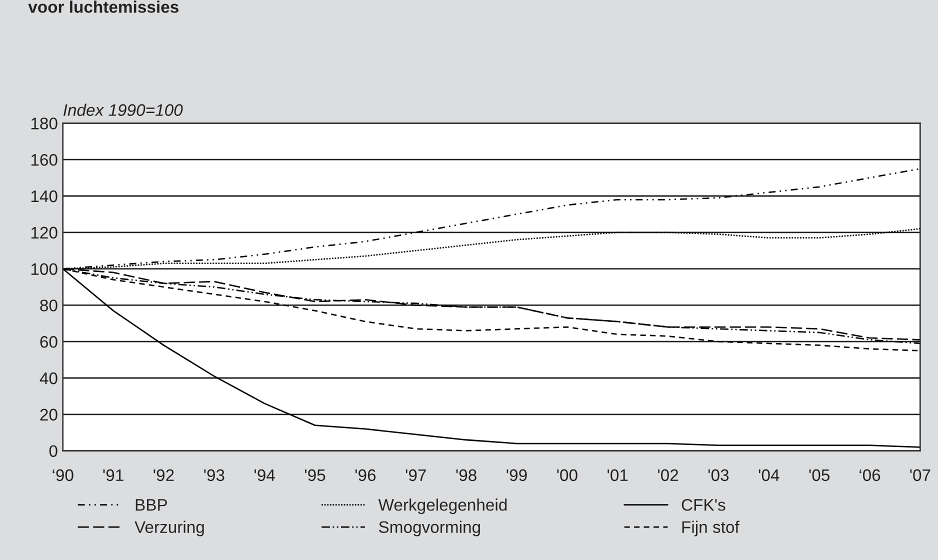  I want to click on x-tick-label: ‘90, so click(63, 475).